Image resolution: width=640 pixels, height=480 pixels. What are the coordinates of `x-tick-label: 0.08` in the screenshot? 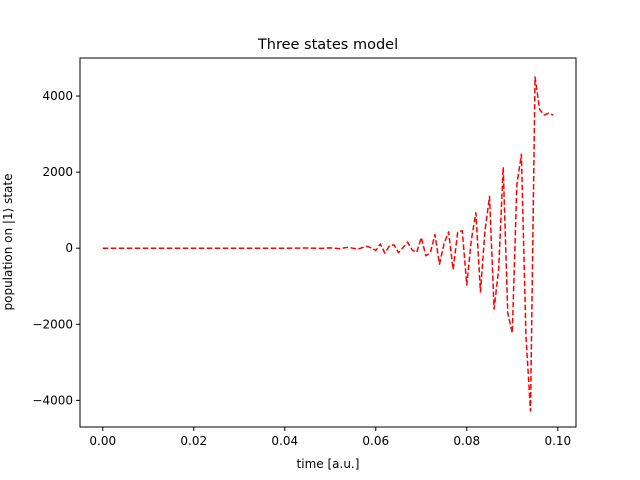 It's located at (466, 441).